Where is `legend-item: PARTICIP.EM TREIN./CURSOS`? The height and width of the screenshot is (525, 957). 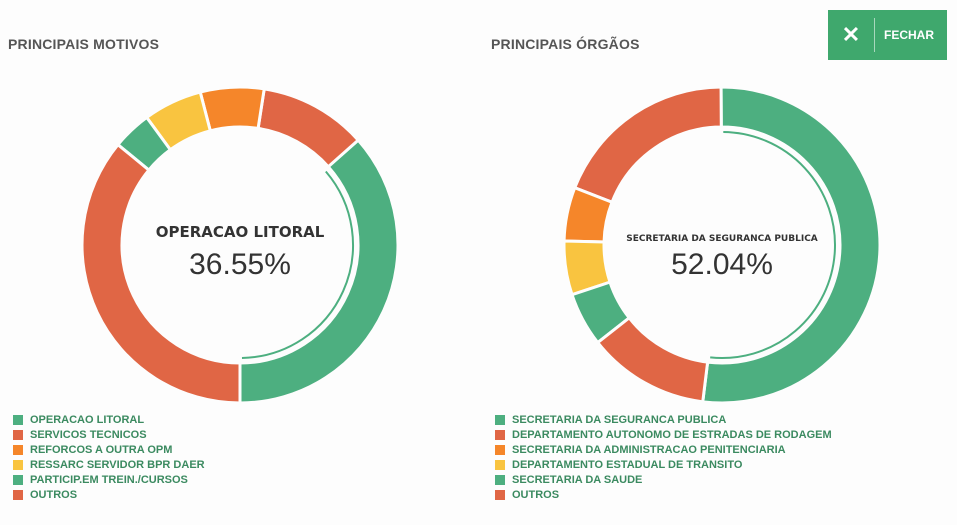 legend-item: PARTICIP.EM TREIN./CURSOS is located at coordinates (109, 479).